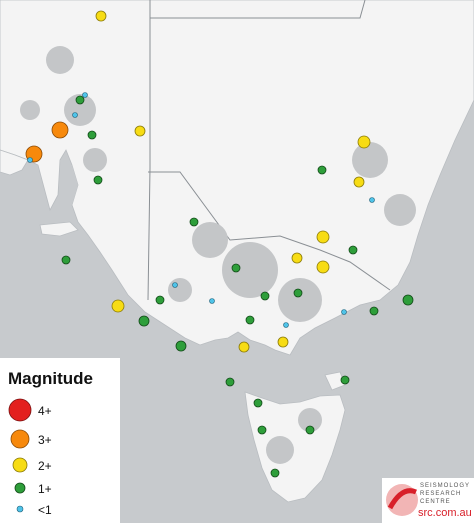 The height and width of the screenshot is (523, 474). Describe the element at coordinates (402, 499) in the screenshot. I see `logo-mark` at that location.